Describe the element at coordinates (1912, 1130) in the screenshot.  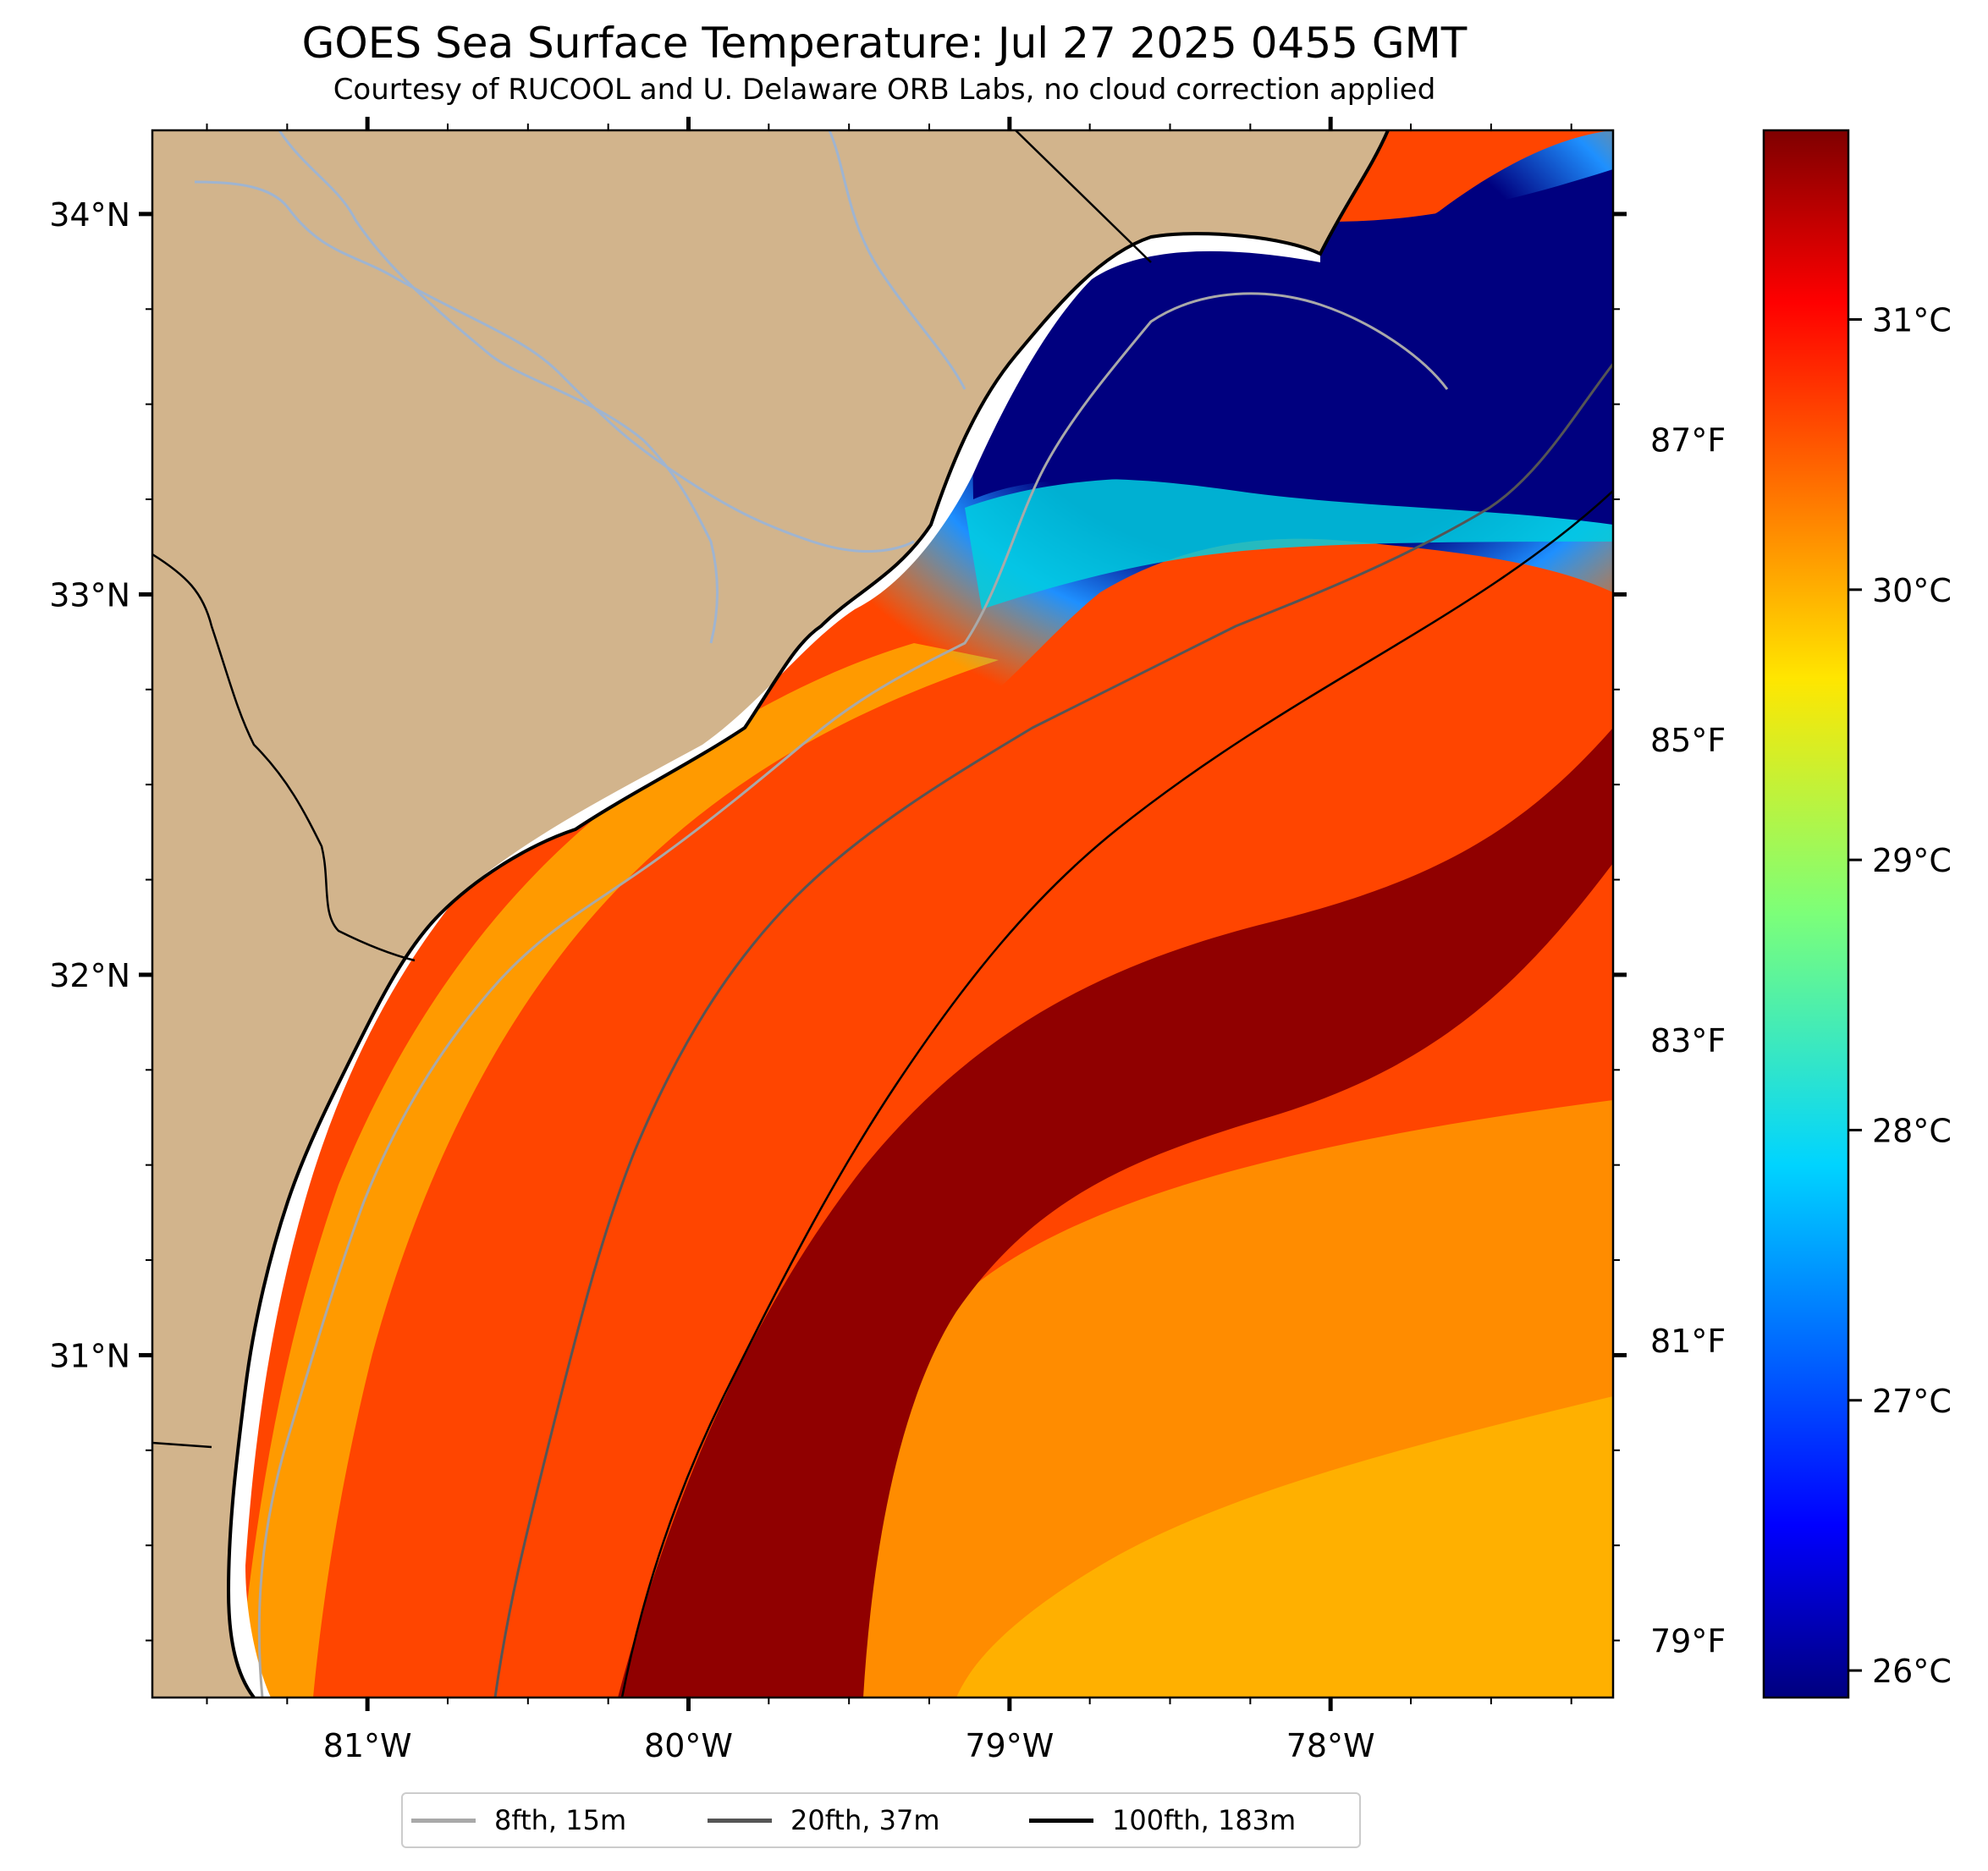
I see `colorbar-tick-label: 28°C` at that location.